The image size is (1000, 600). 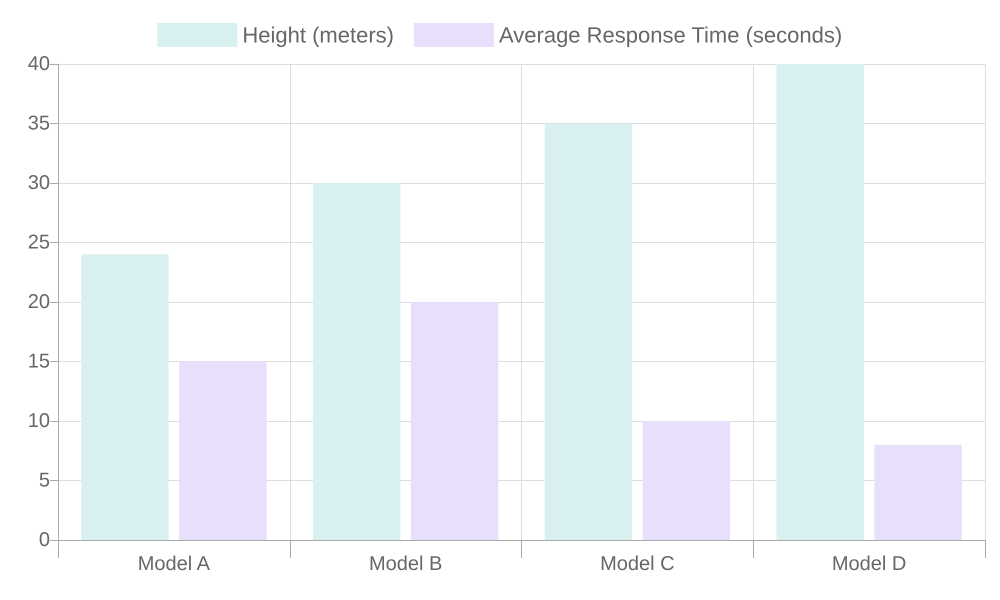 I want to click on y-tick-label: 35, so click(x=39, y=123).